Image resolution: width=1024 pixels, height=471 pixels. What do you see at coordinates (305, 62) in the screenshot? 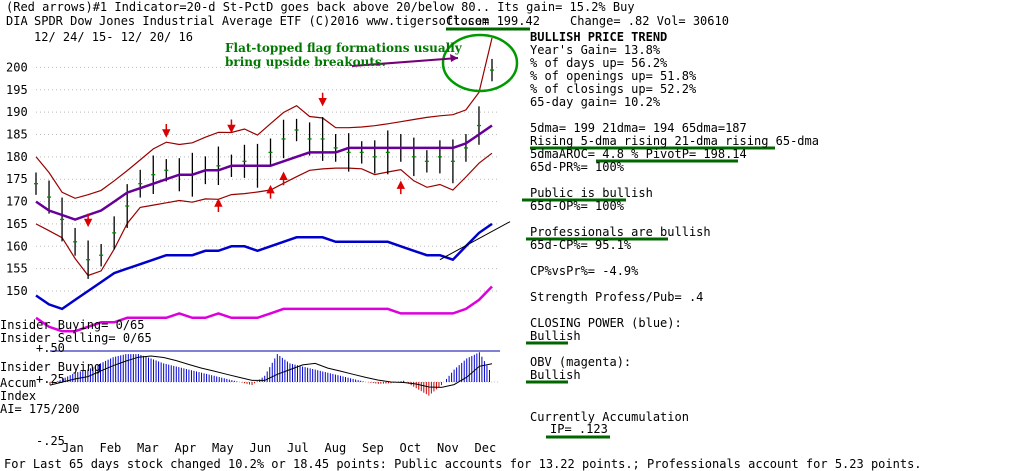
I see `annotation-line2: bring upside breakouts.` at bounding box center [305, 62].